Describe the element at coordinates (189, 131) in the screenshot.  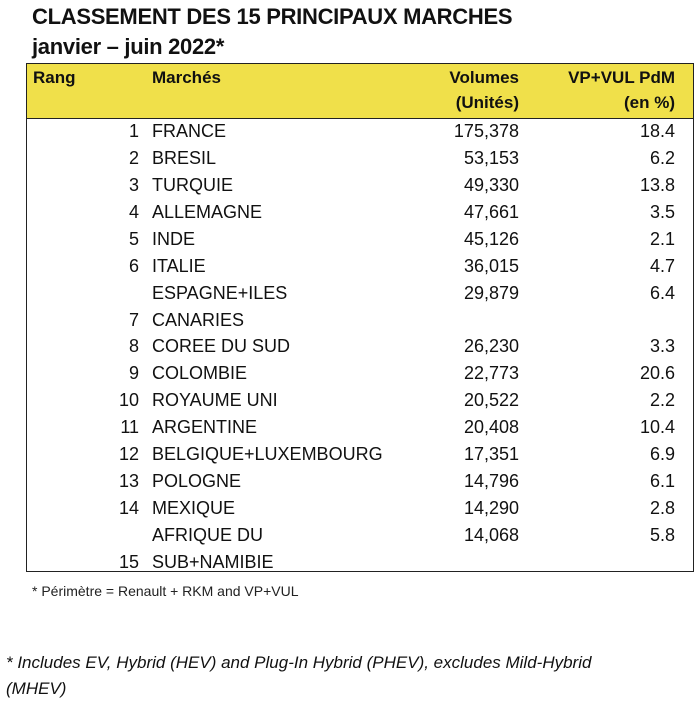
I see `market-cell: FRANCE` at that location.